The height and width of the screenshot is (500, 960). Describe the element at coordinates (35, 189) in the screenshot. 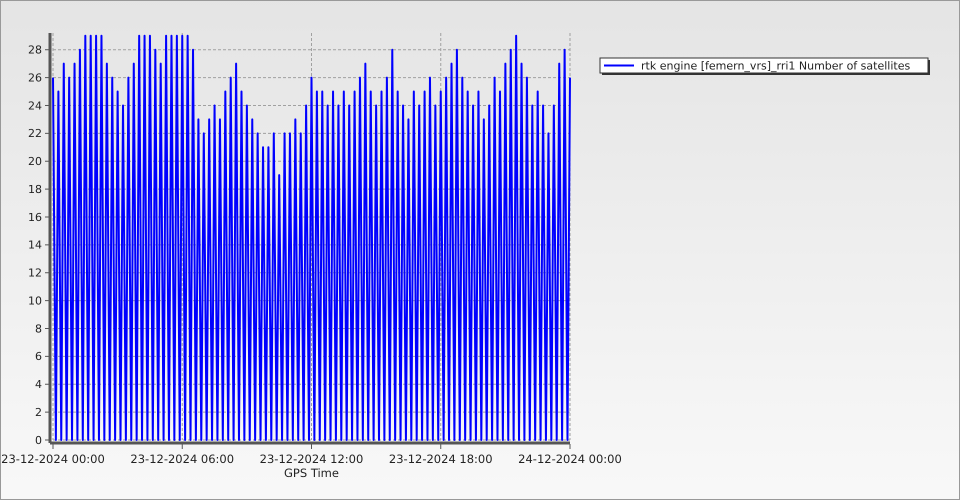

I see `y-tick-label: 18` at that location.